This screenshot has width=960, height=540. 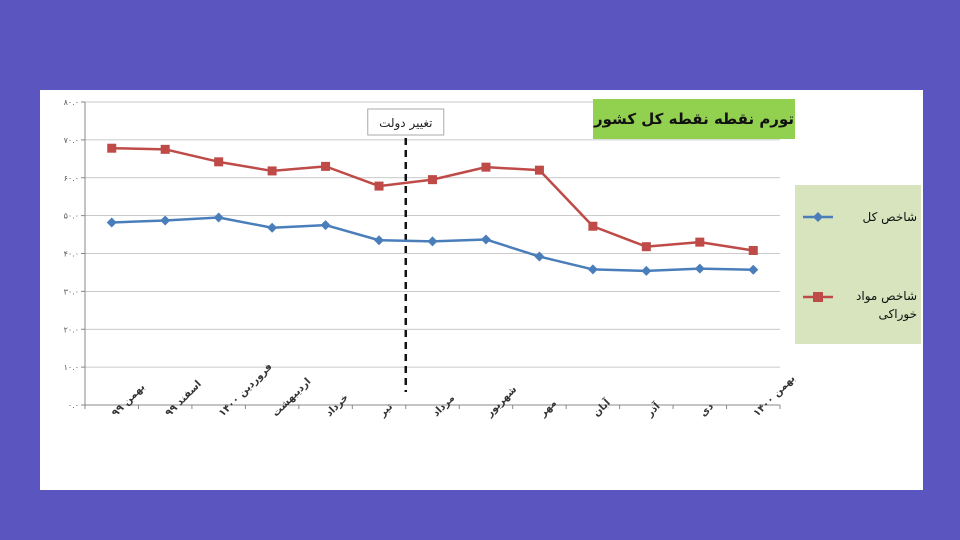 I want to click on y-tick-label: ۵۰.۰, so click(x=71, y=216).